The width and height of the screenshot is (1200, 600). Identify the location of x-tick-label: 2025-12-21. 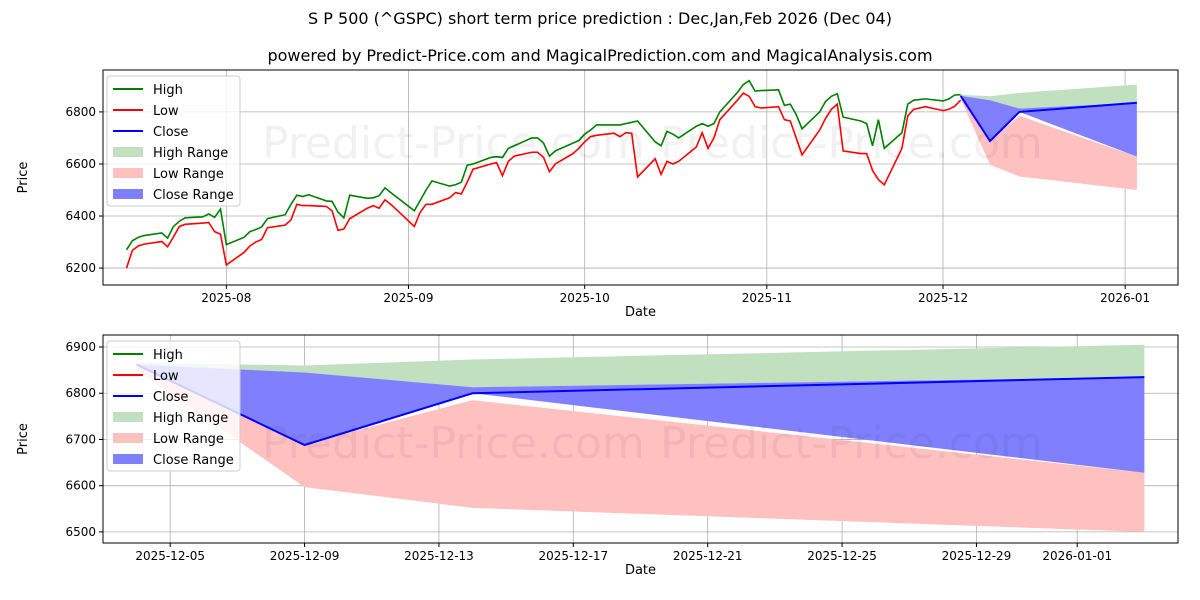
(708, 556).